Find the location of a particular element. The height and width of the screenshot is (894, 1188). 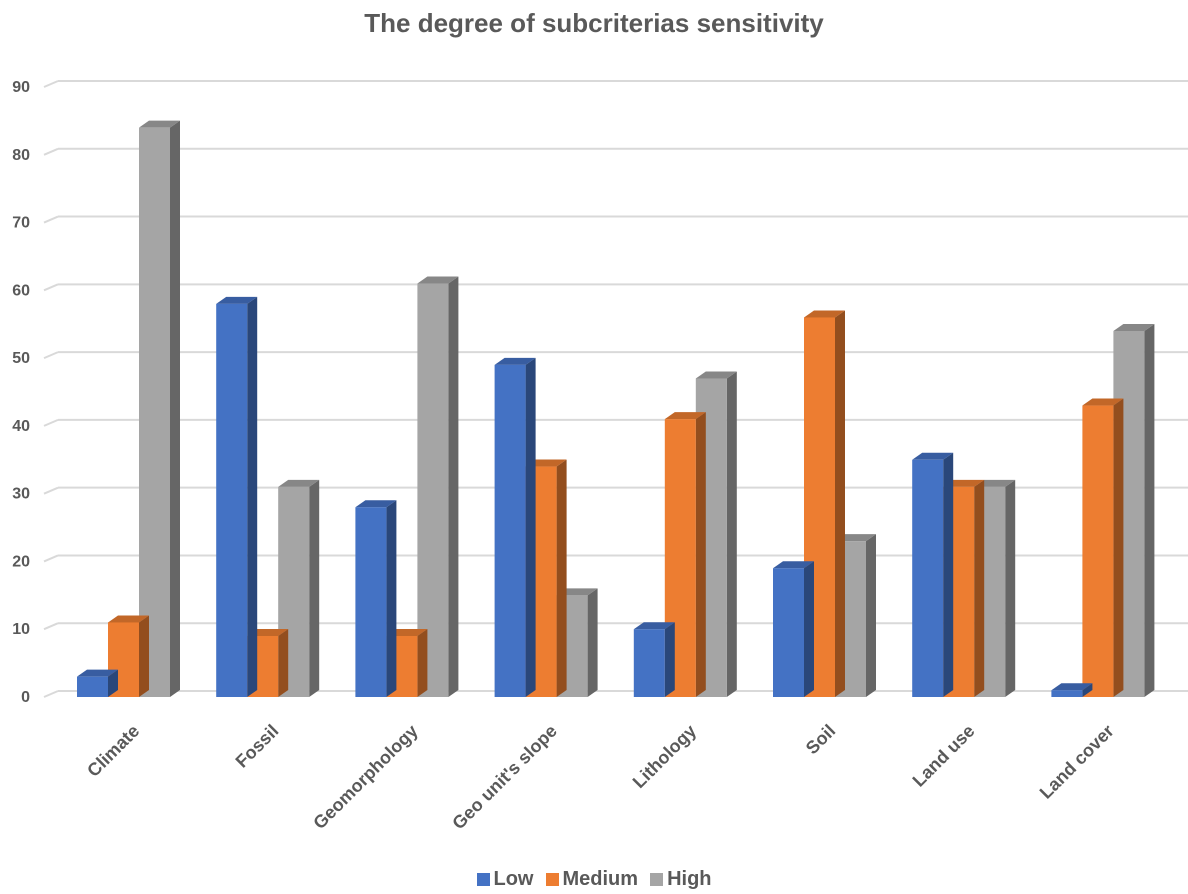

y-tick-label: 90 is located at coordinates (21, 87).